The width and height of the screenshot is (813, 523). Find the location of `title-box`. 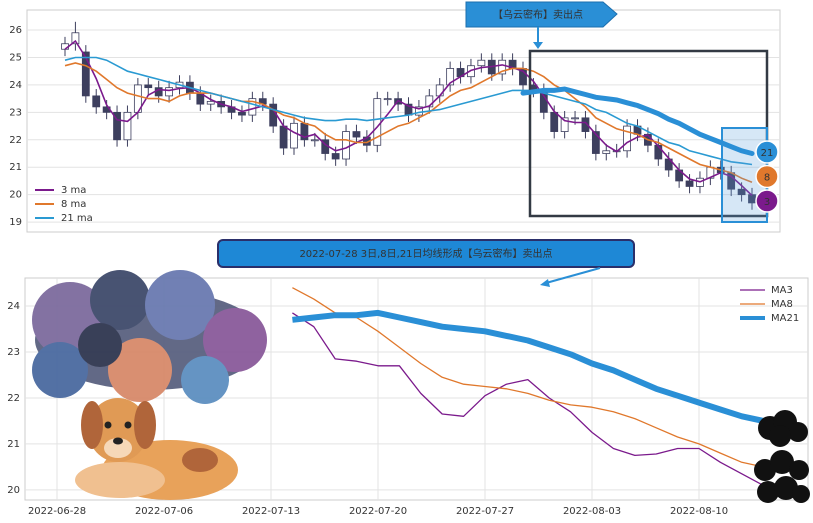

title-box is located at coordinates (426, 253).